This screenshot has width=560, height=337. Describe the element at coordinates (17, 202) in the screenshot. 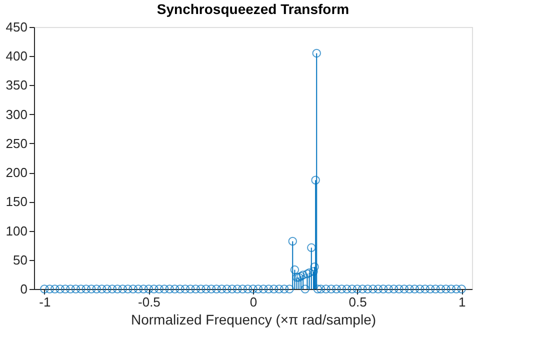

I see `y-tick-label: 150` at that location.